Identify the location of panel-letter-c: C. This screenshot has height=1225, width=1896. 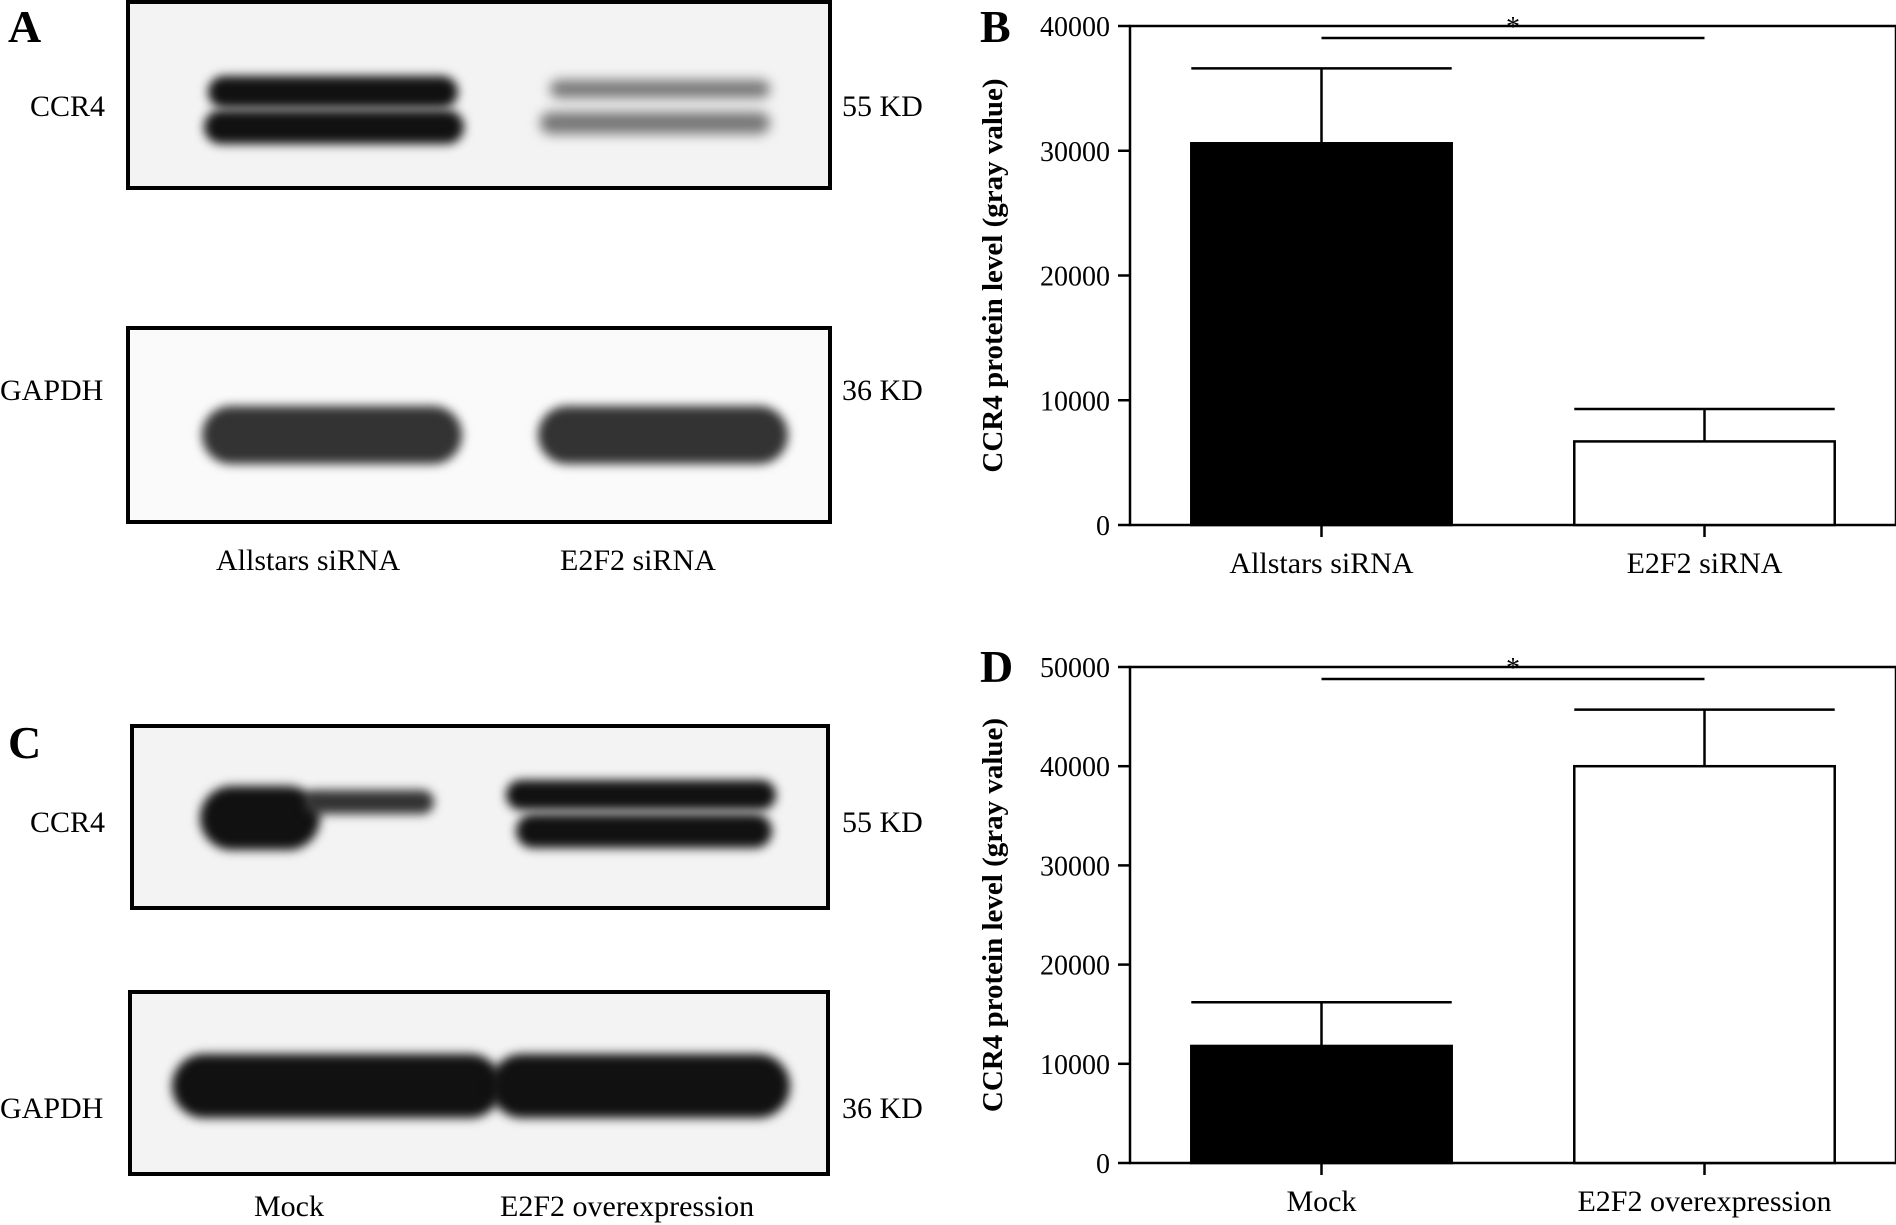
(25, 742).